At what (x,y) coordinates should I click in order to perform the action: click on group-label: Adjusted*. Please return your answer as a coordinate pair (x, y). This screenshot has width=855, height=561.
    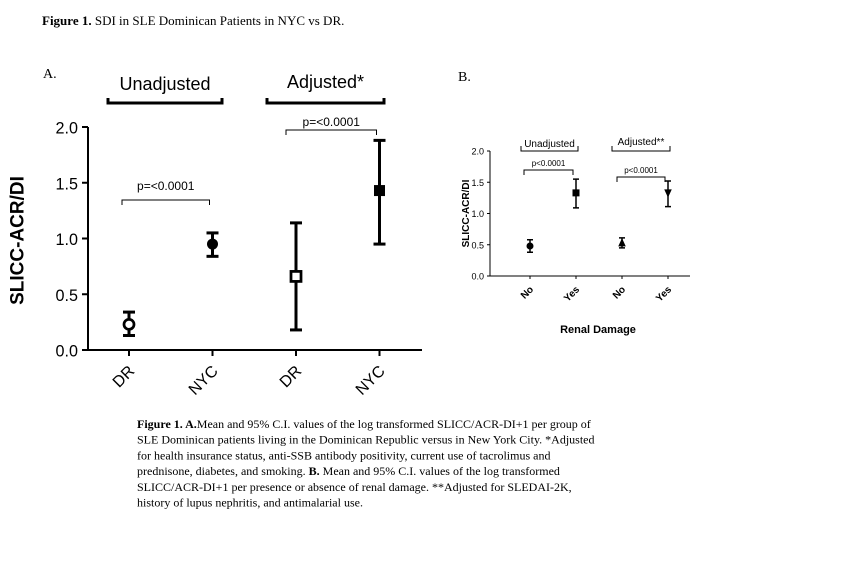
    Looking at the image, I should click on (325, 82).